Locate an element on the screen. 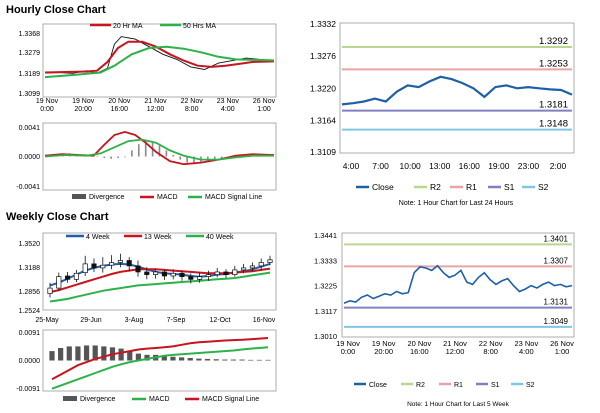 The width and height of the screenshot is (600, 413). pivot5-legend: Close R2 R1 S1 S2 is located at coordinates (444, 385).